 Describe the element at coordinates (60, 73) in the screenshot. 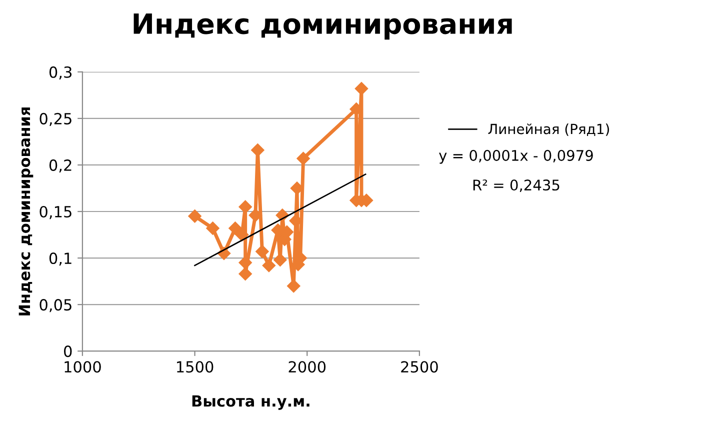

I see `y-tick-label: 0,3` at that location.